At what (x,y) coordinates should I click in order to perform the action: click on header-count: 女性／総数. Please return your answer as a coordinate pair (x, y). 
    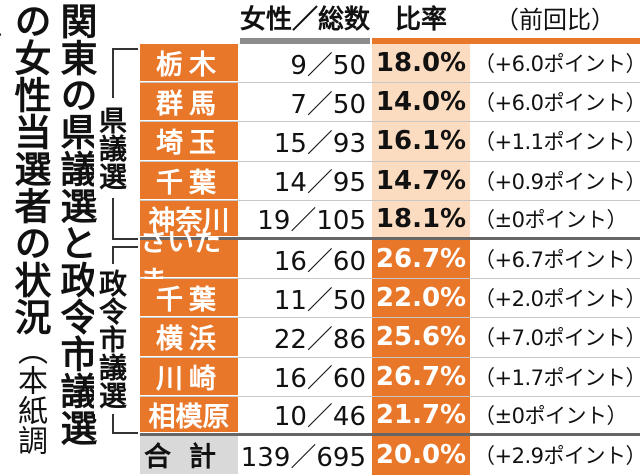
    Looking at the image, I should click on (304, 20).